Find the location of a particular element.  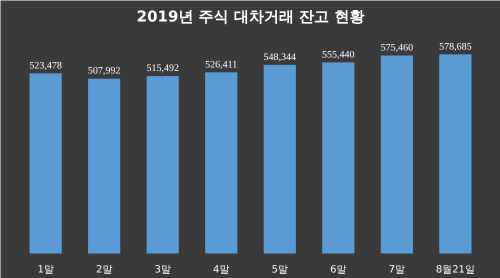

x-tick-label: 6말 is located at coordinates (338, 270).